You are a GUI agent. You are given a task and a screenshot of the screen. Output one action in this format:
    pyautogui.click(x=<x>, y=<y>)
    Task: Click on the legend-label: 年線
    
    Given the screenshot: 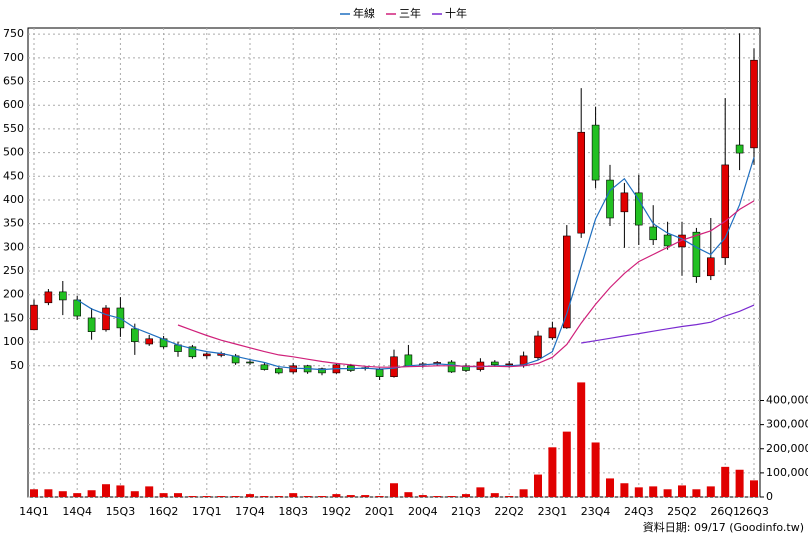 What is the action you would take?
    pyautogui.click(x=364, y=13)
    